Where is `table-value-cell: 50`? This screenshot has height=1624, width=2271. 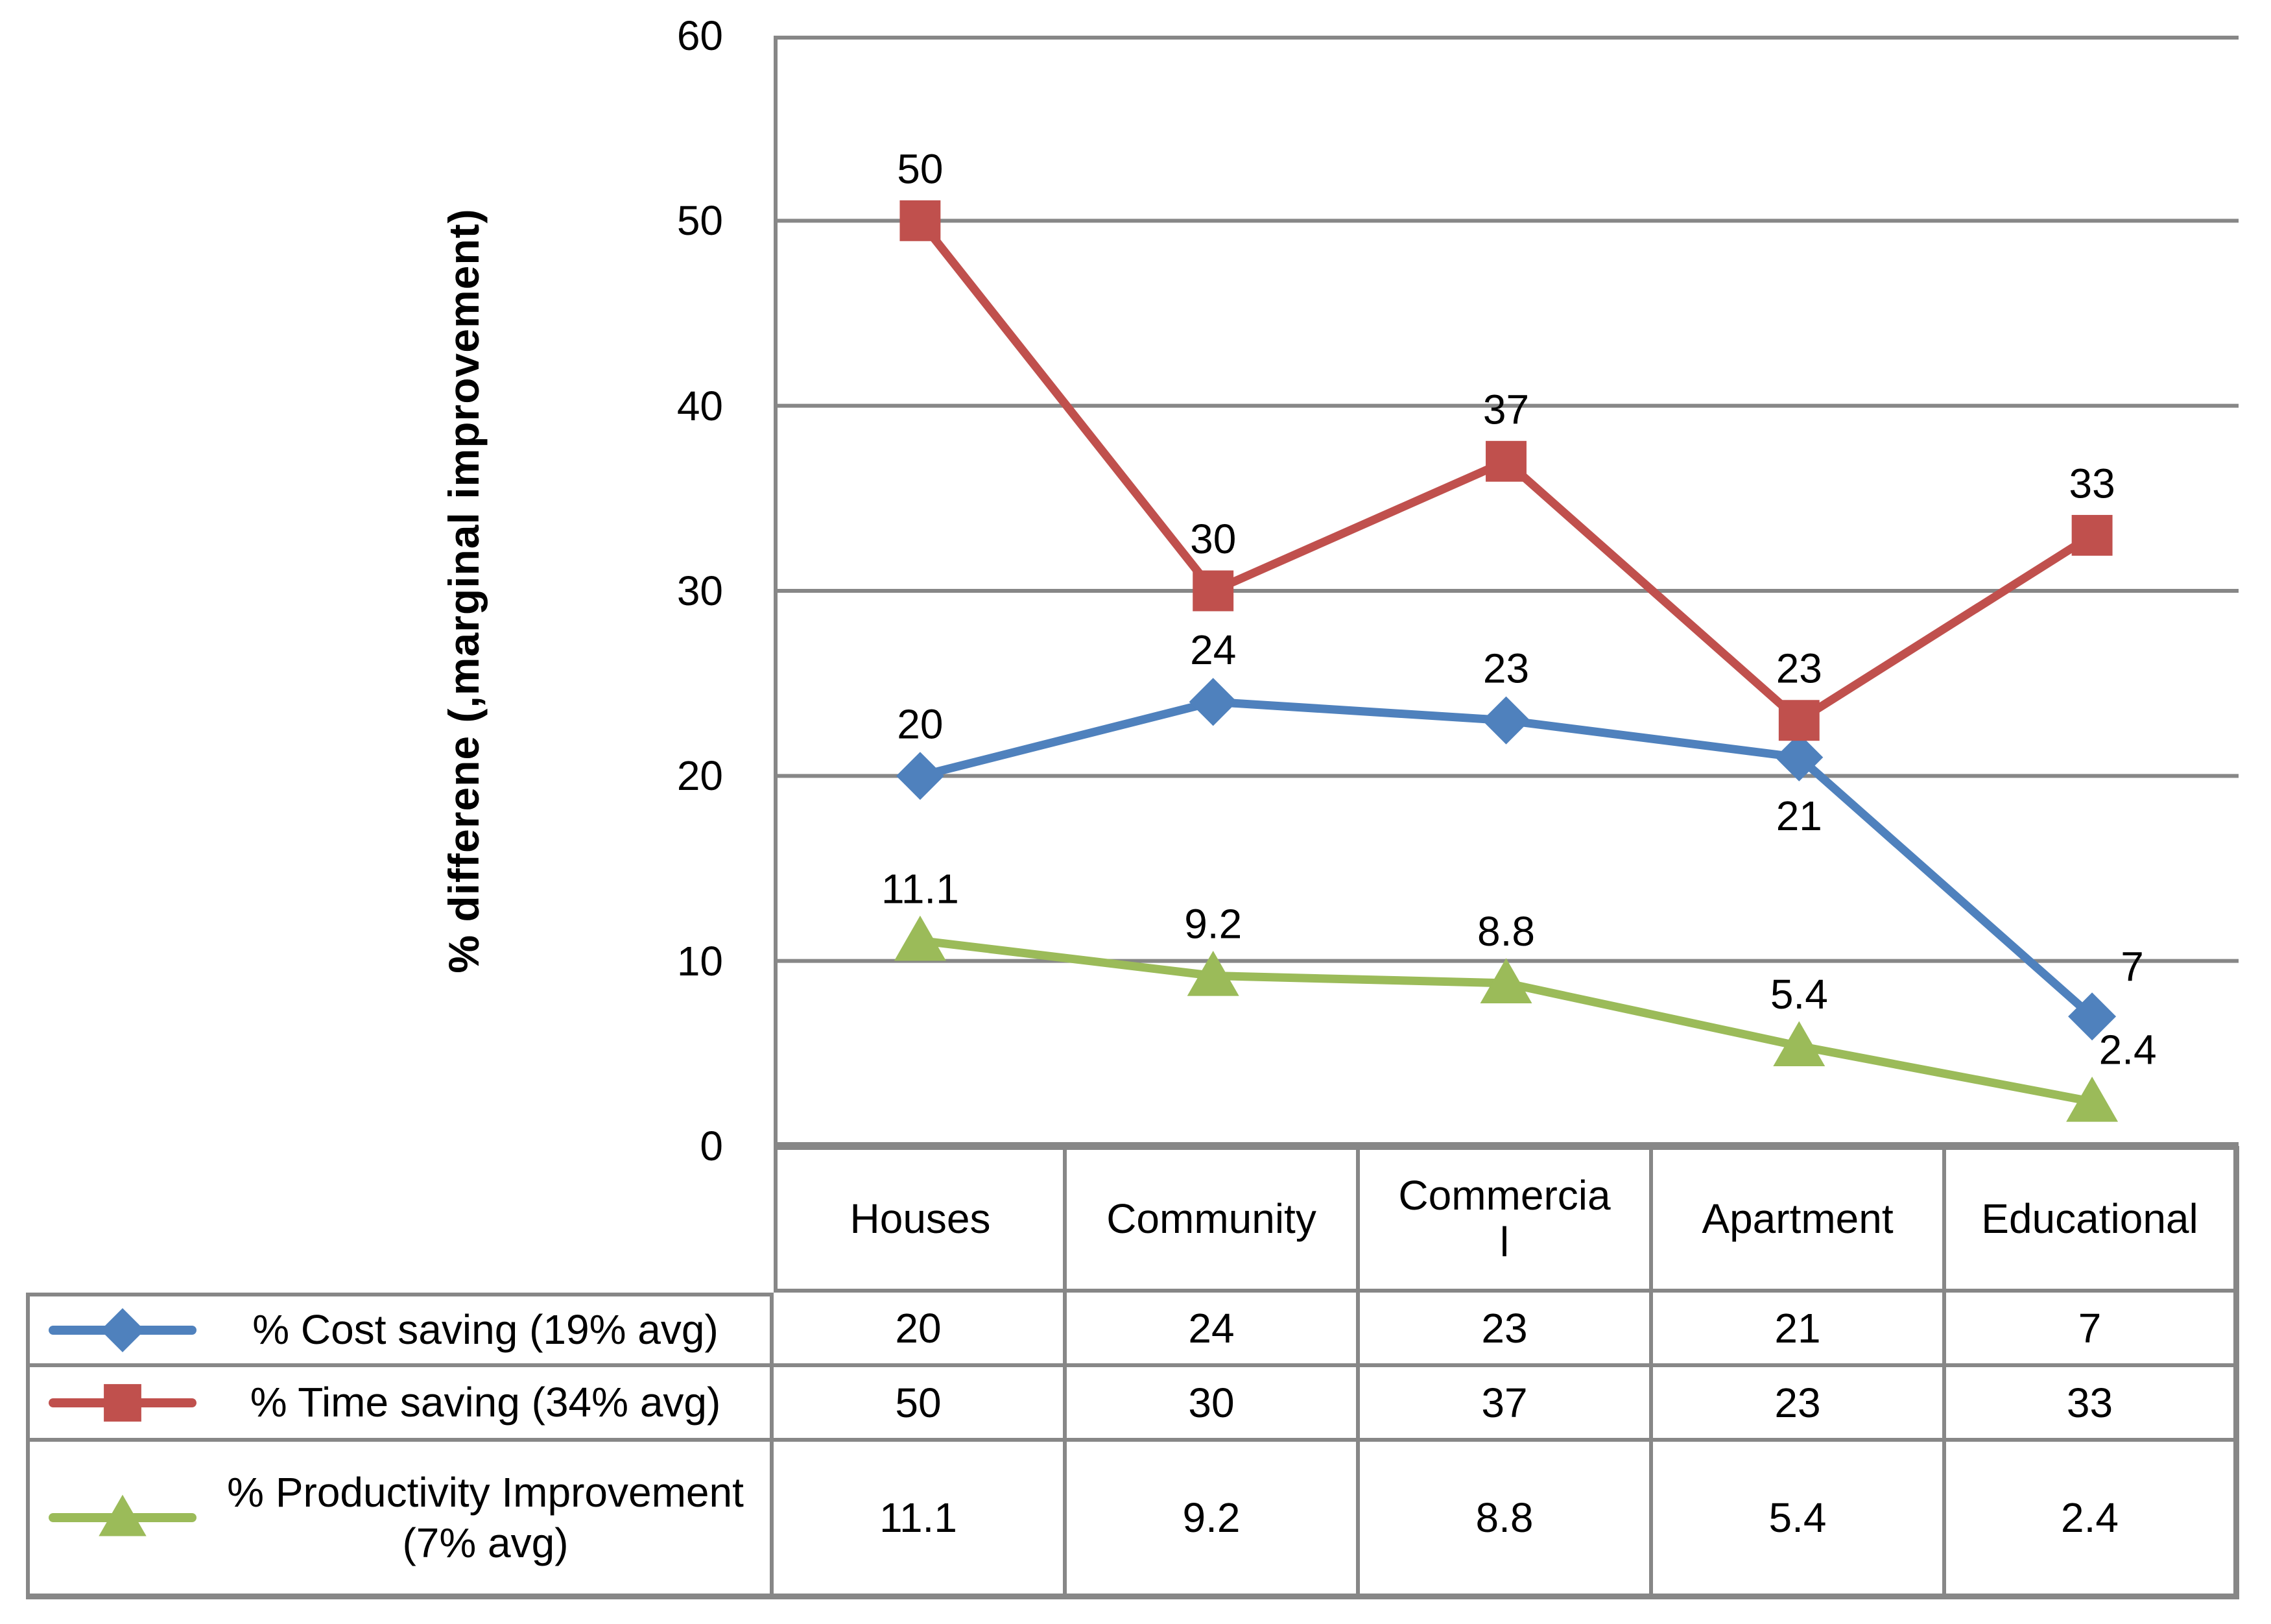 table-value-cell: 50 is located at coordinates (920, 1404).